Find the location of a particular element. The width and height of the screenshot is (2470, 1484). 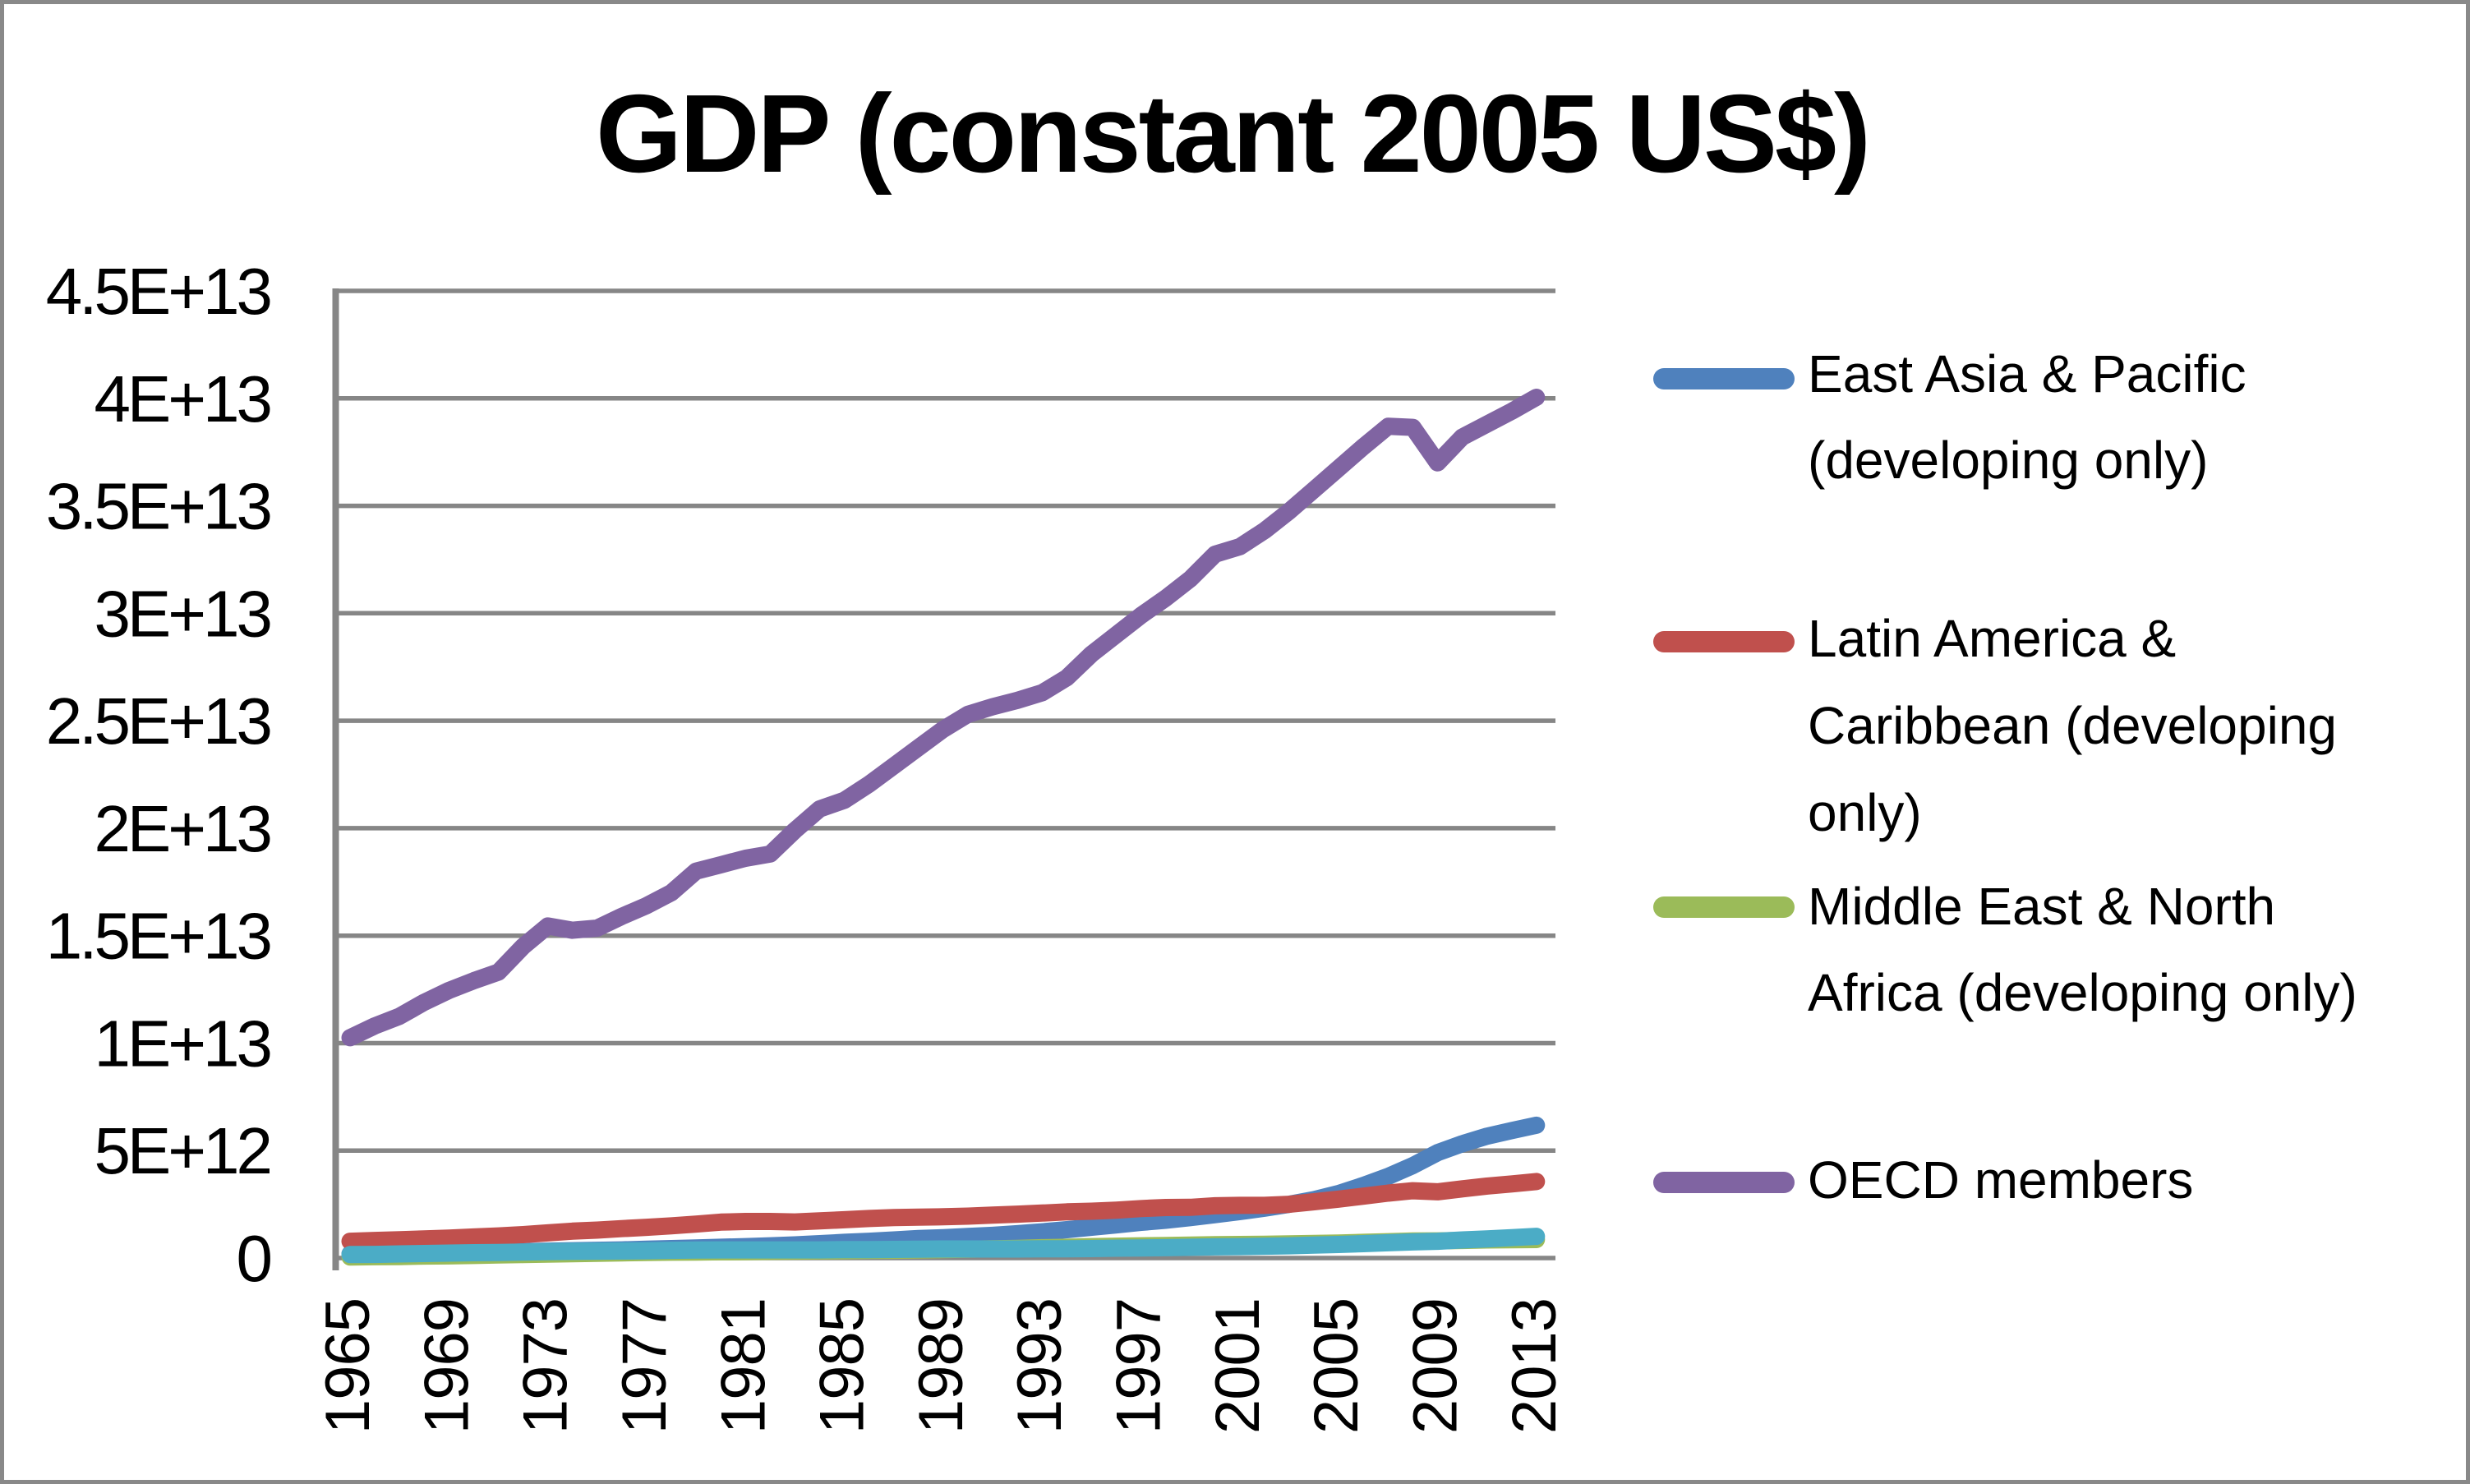

svg-text: 2013 is located at coordinates (1534, 1366).